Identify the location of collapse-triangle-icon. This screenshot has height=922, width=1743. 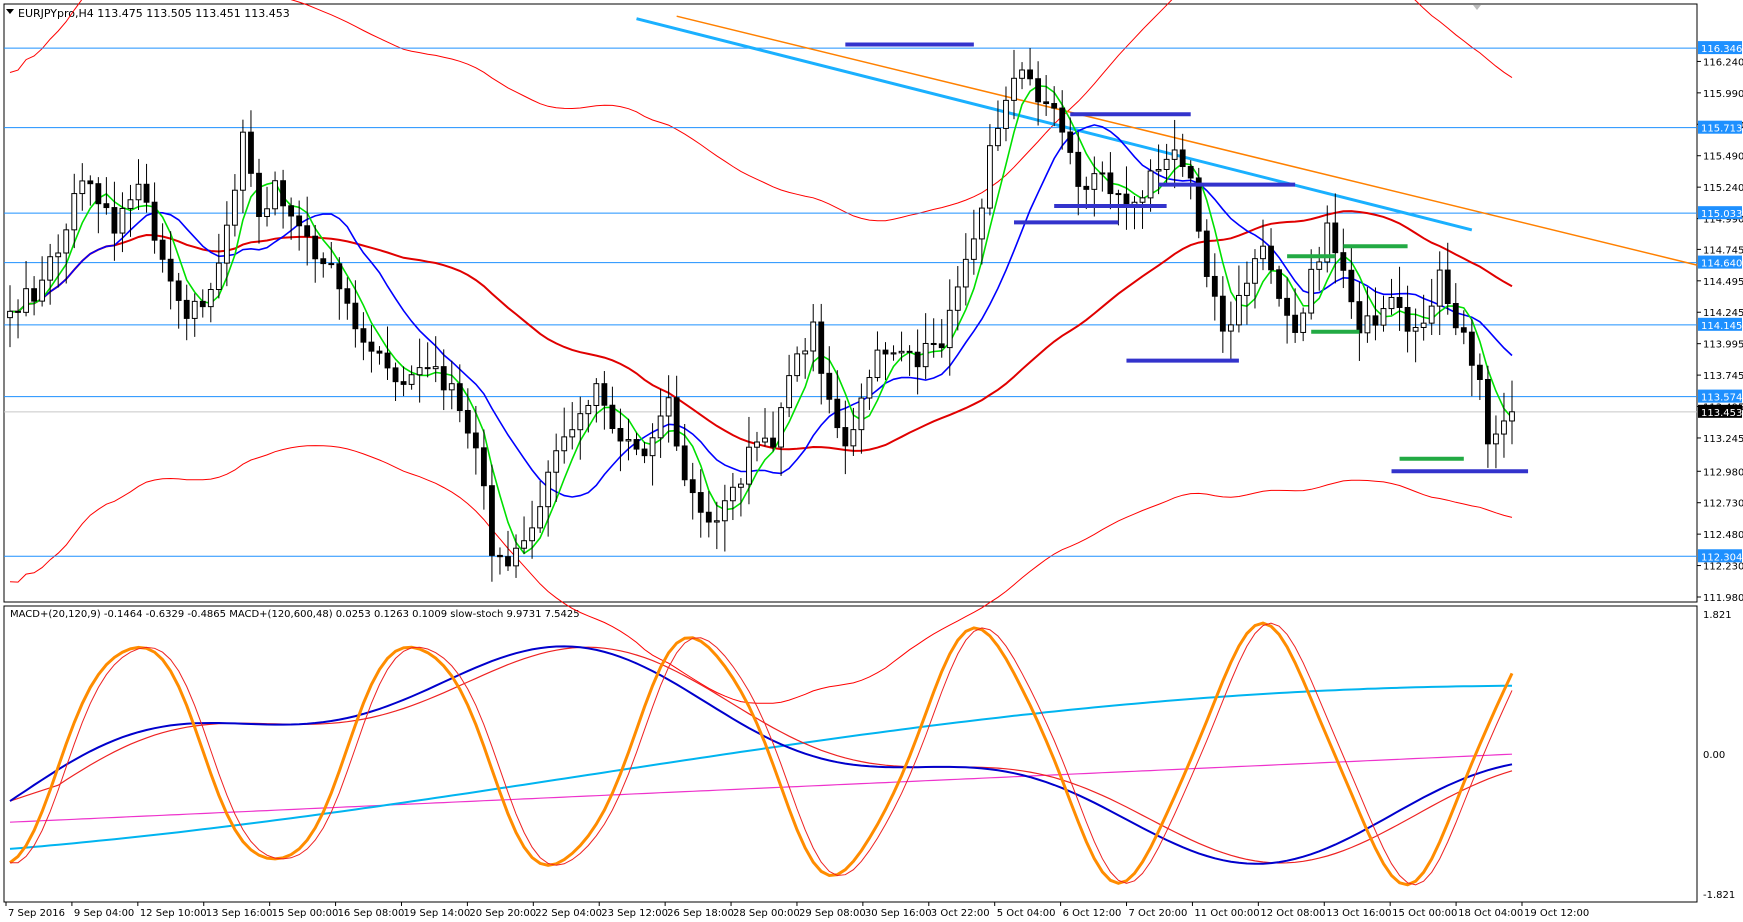
(10, 11).